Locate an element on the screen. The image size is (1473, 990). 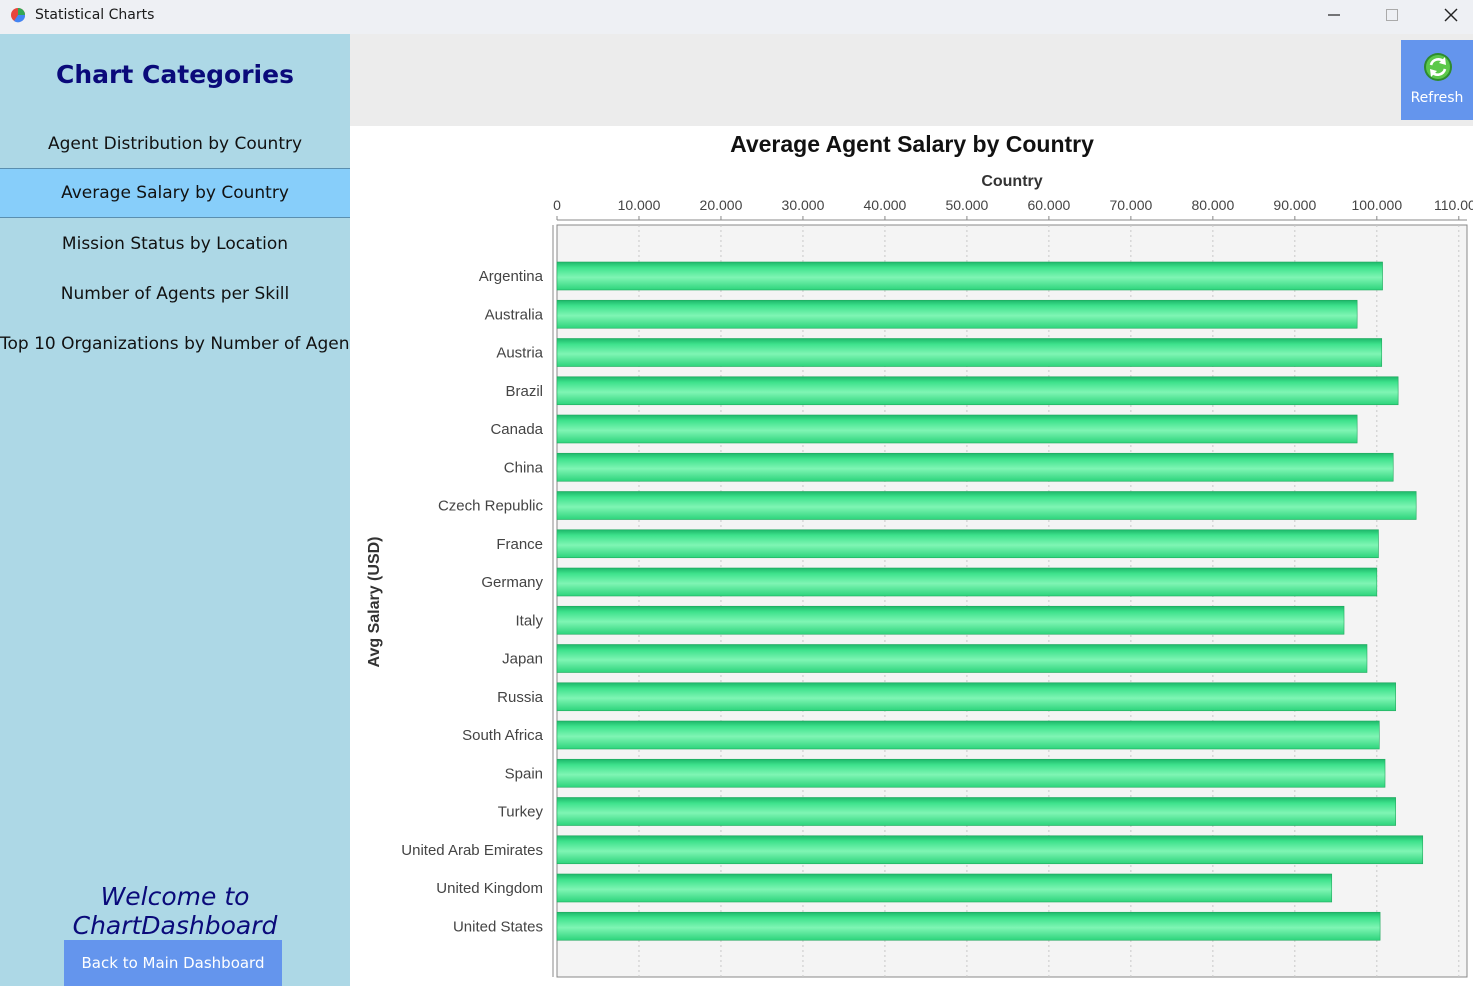
sidebar-item-agents-per-skill: Number of Agents per Skill is located at coordinates (175, 294).